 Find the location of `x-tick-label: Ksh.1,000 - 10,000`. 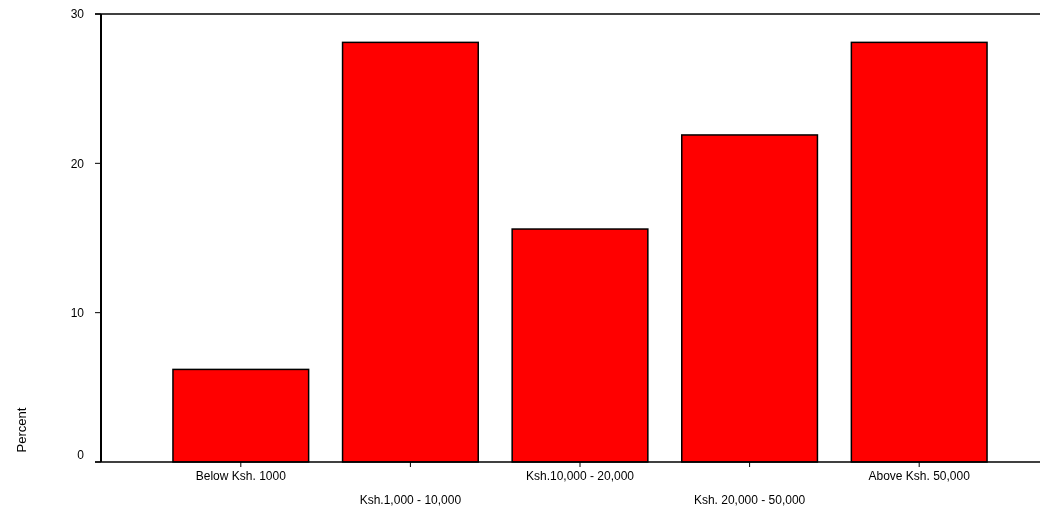

x-tick-label: Ksh.1,000 - 10,000 is located at coordinates (410, 500).